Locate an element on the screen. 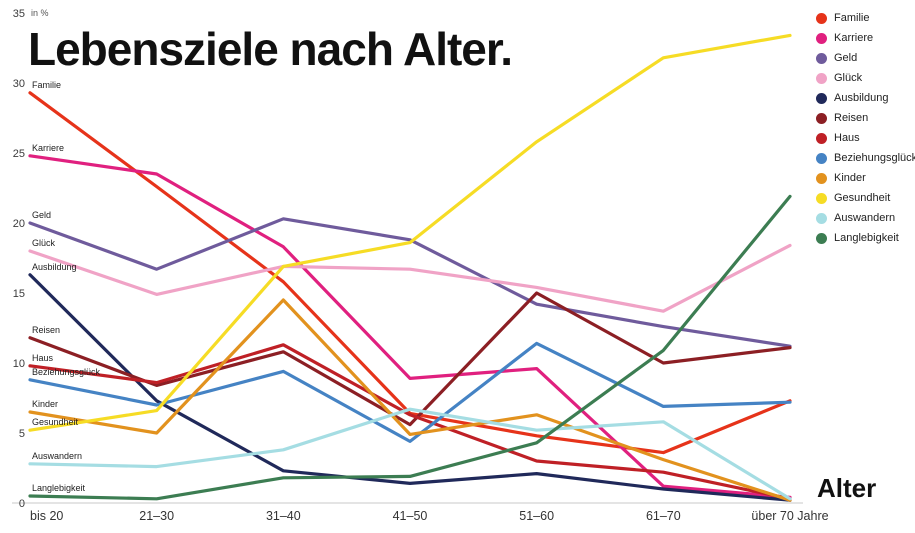 This screenshot has height=533, width=915. legend-item-karriere: Karriere is located at coordinates (865, 38).